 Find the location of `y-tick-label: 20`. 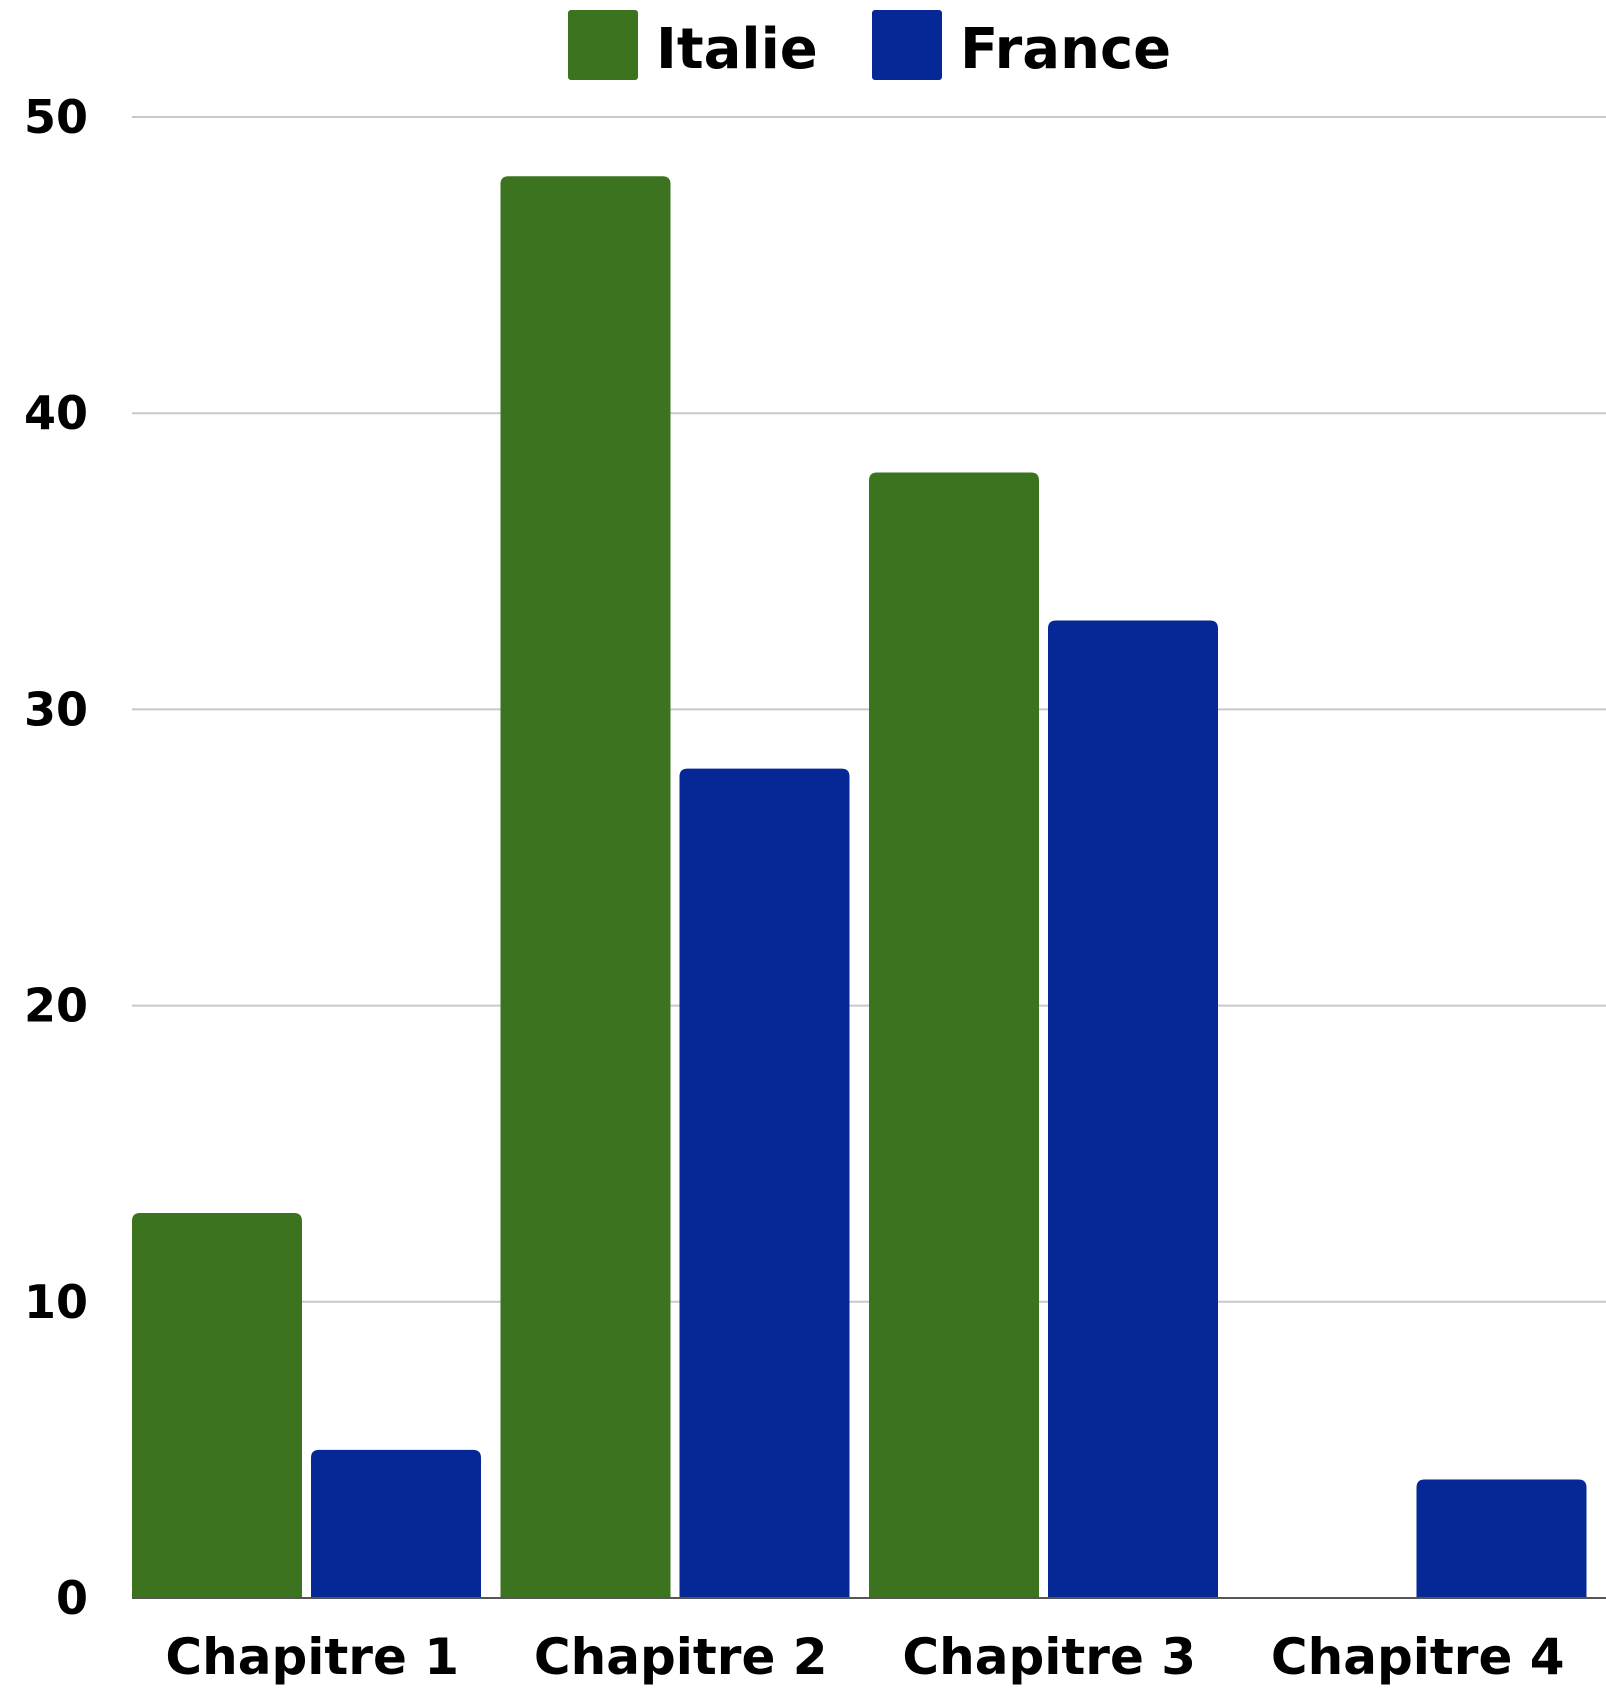

y-tick-label: 20 is located at coordinates (56, 1006).